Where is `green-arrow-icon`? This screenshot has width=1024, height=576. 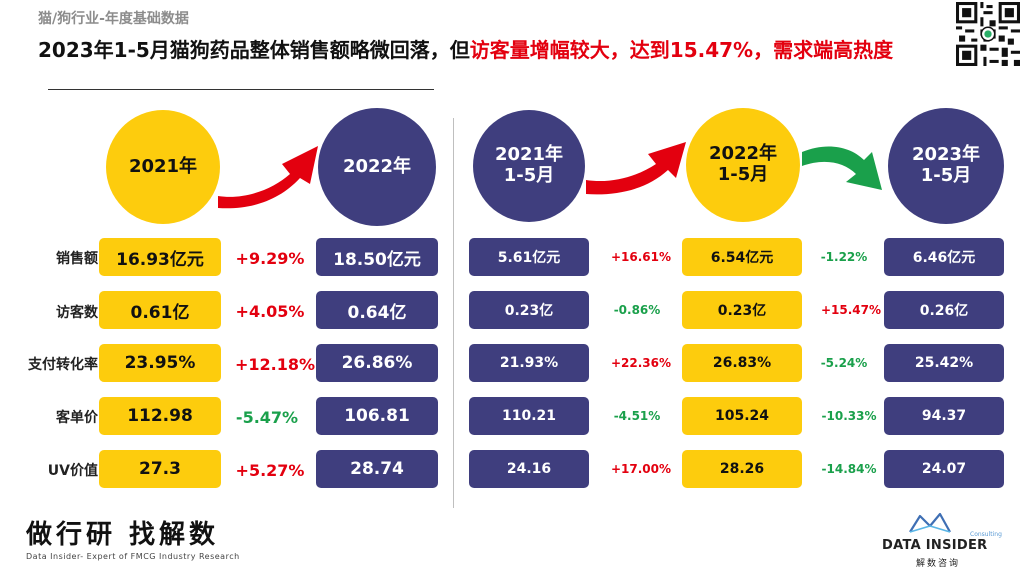
green-arrow-icon is located at coordinates (842, 168).